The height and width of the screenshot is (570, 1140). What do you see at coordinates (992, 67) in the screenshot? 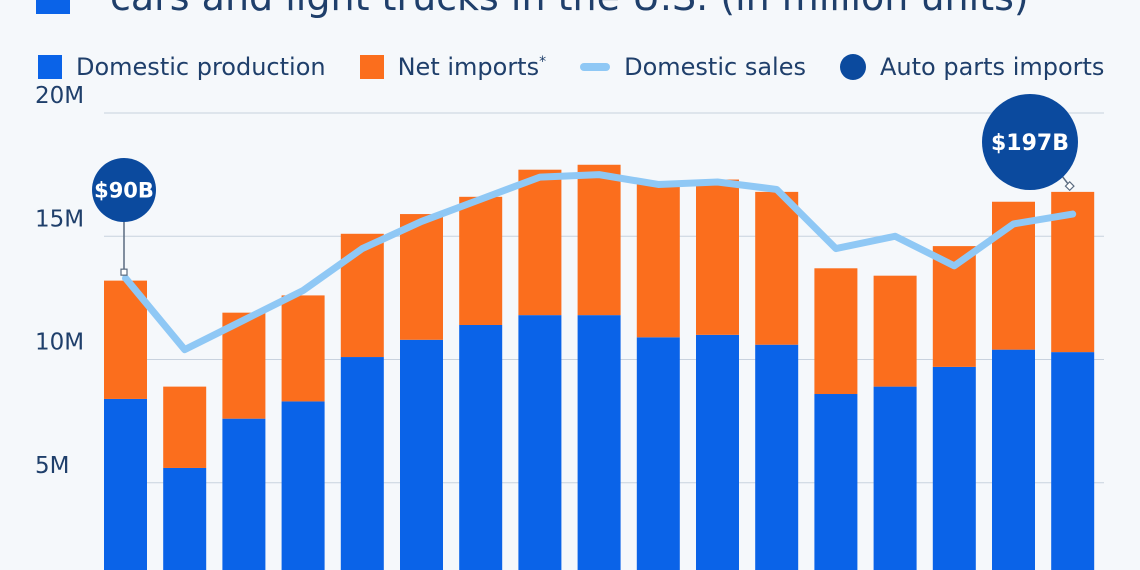
I see `legend-label-auto-parts-imports: Auto parts imports` at bounding box center [992, 67].